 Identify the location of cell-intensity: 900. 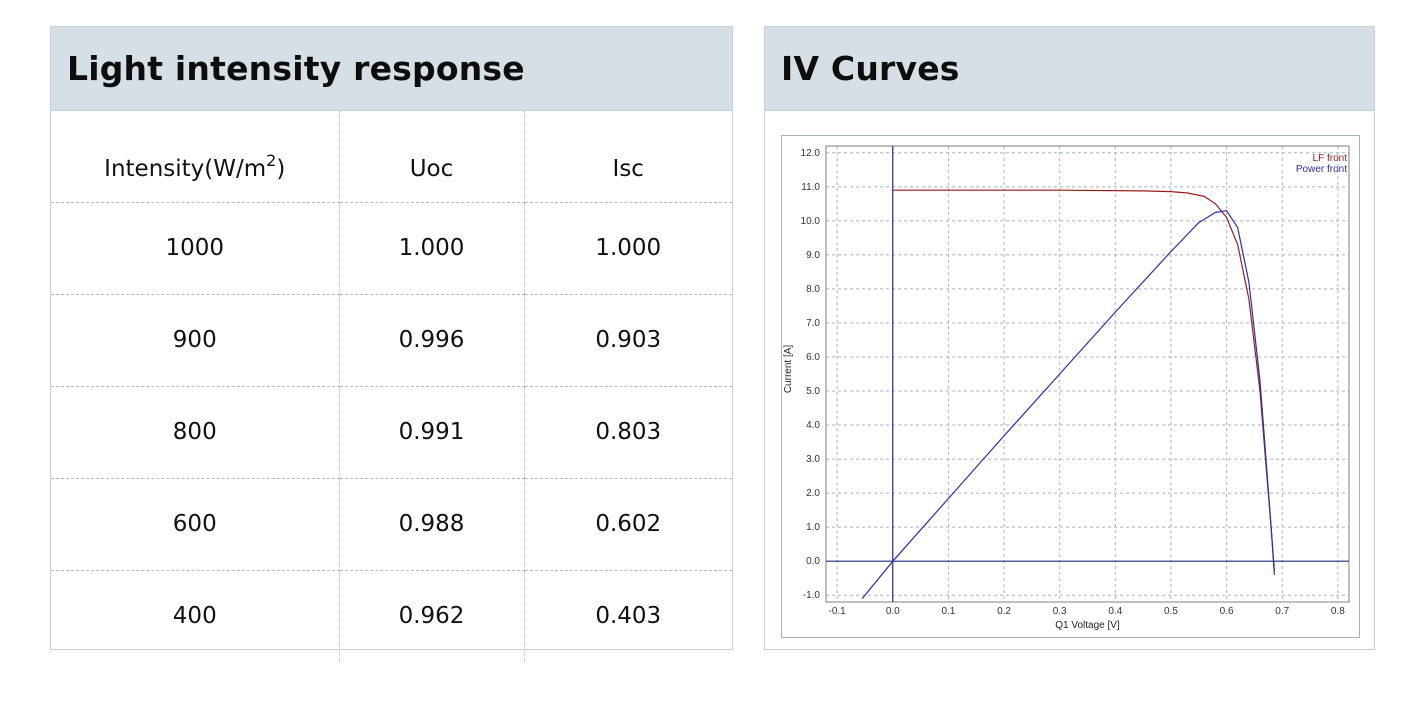
(195, 340).